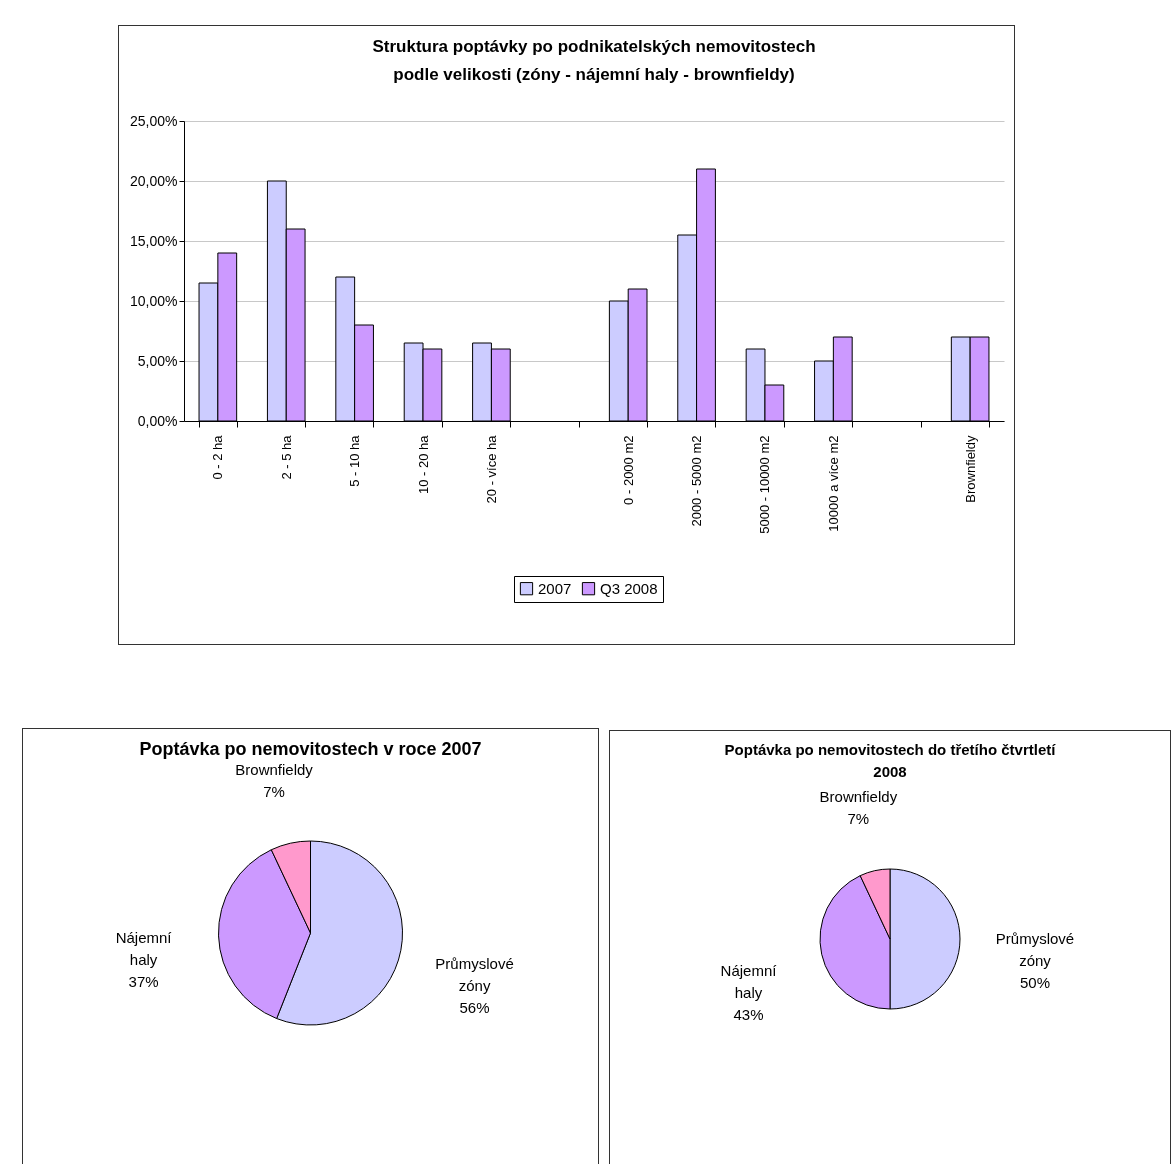 This screenshot has height=1164, width=1176. Describe the element at coordinates (157, 360) in the screenshot. I see `y-tick-label: 5,00%` at that location.